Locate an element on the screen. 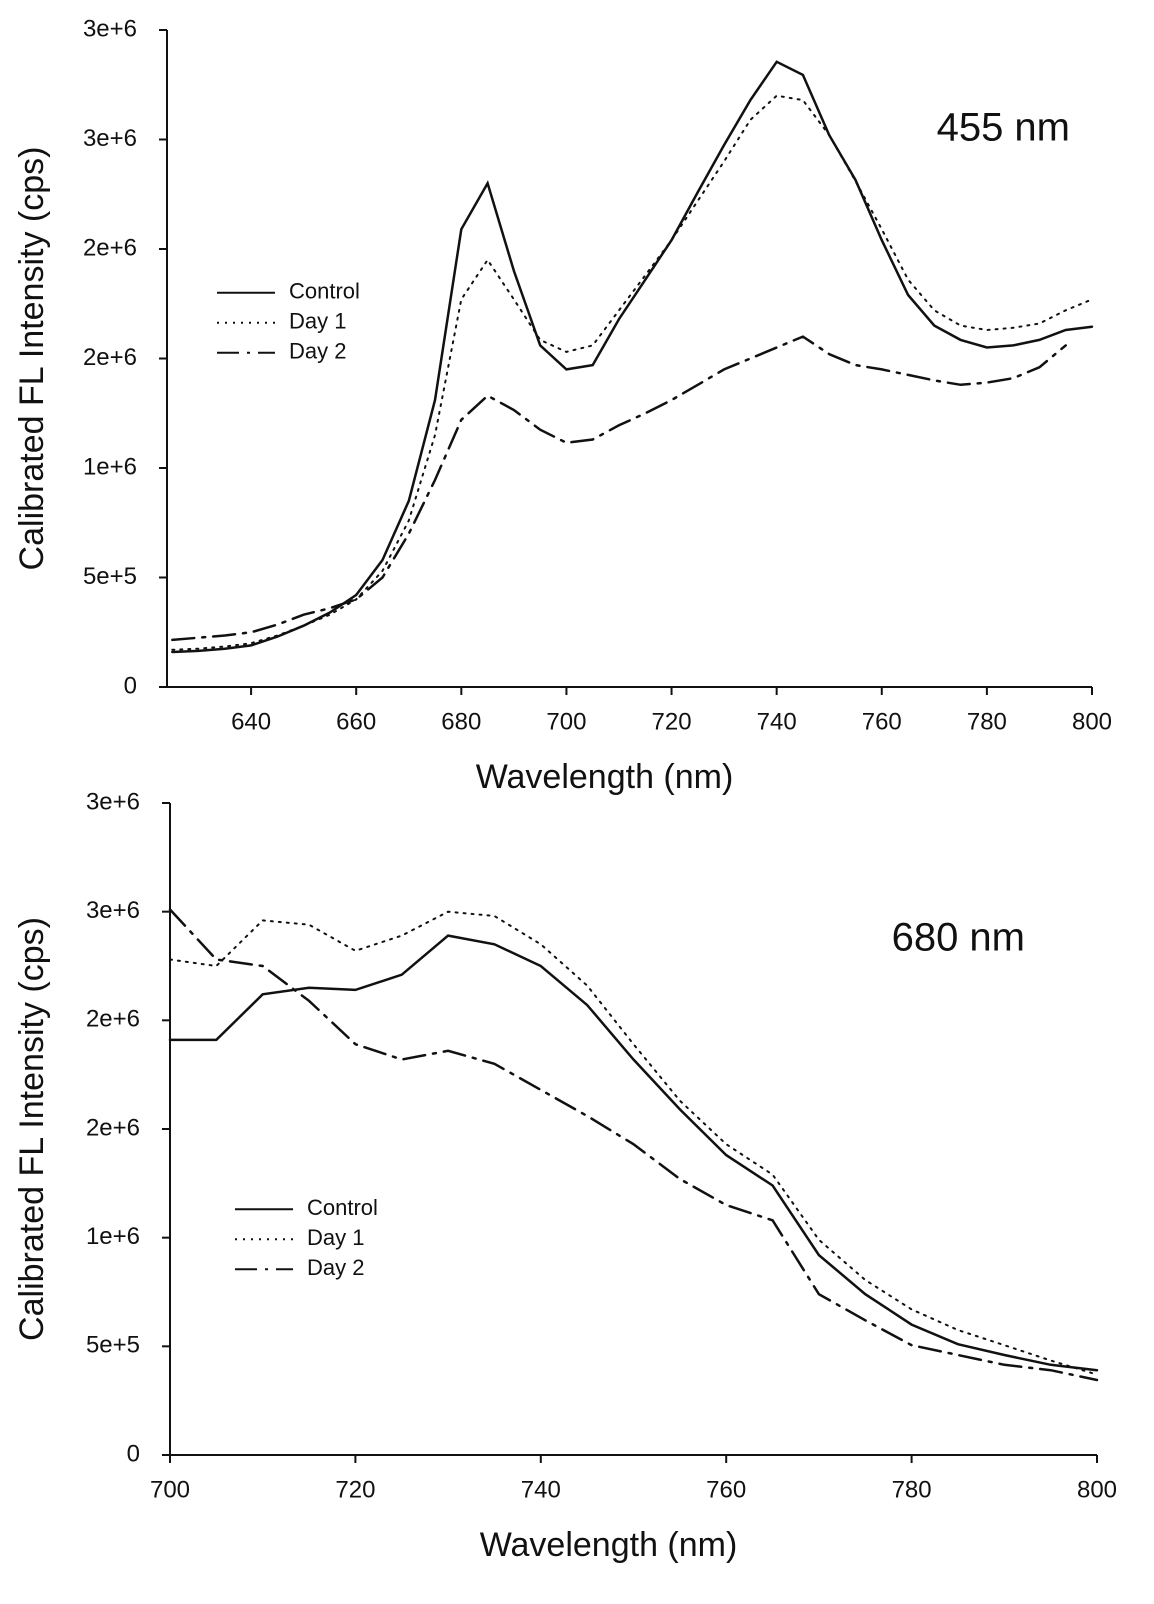  x-tick-label: 640 is located at coordinates (251, 721).